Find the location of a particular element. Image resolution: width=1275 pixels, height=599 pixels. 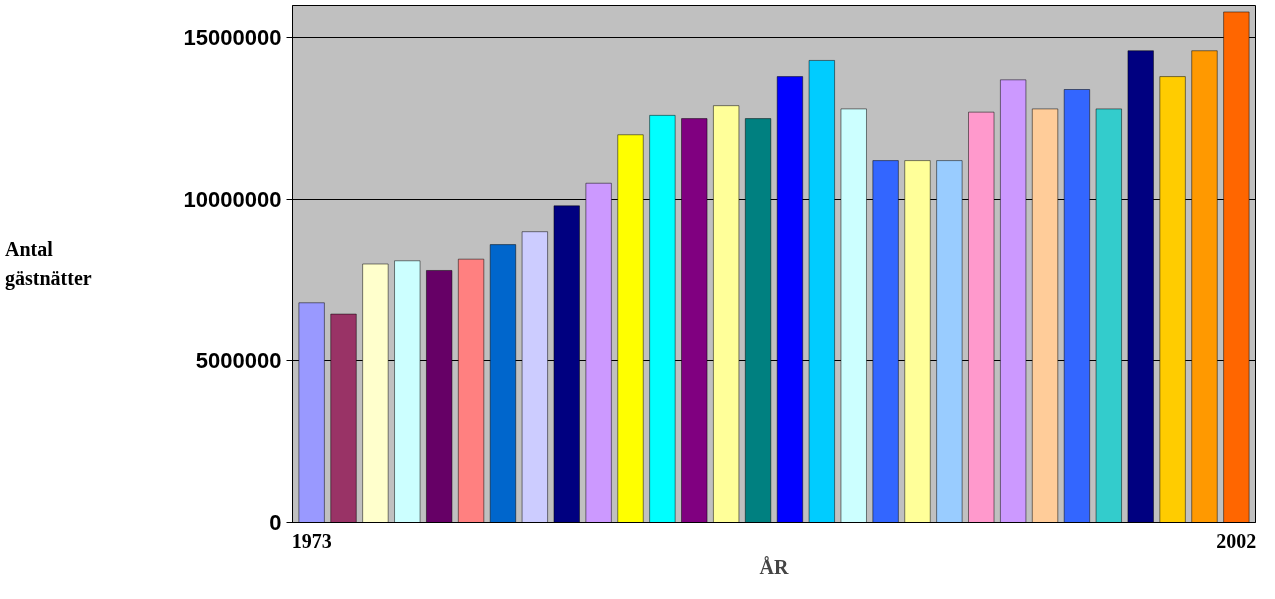

y-tick-label: 15000000 is located at coordinates (232, 38).